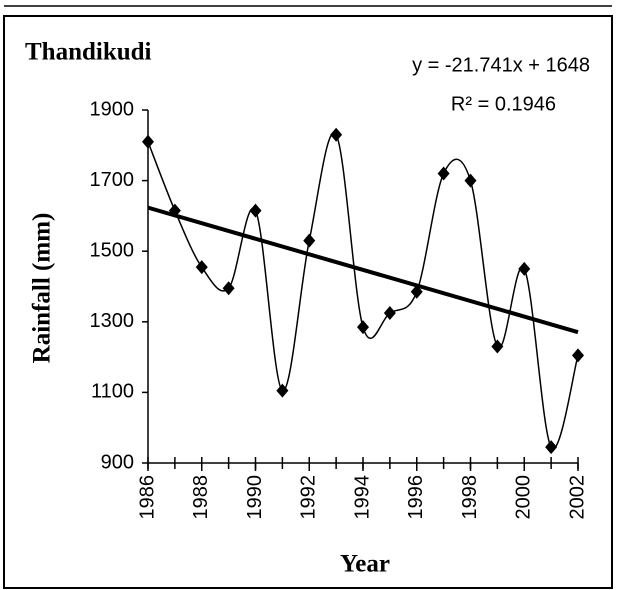  I want to click on y-tick-label: 1300, so click(112, 321).